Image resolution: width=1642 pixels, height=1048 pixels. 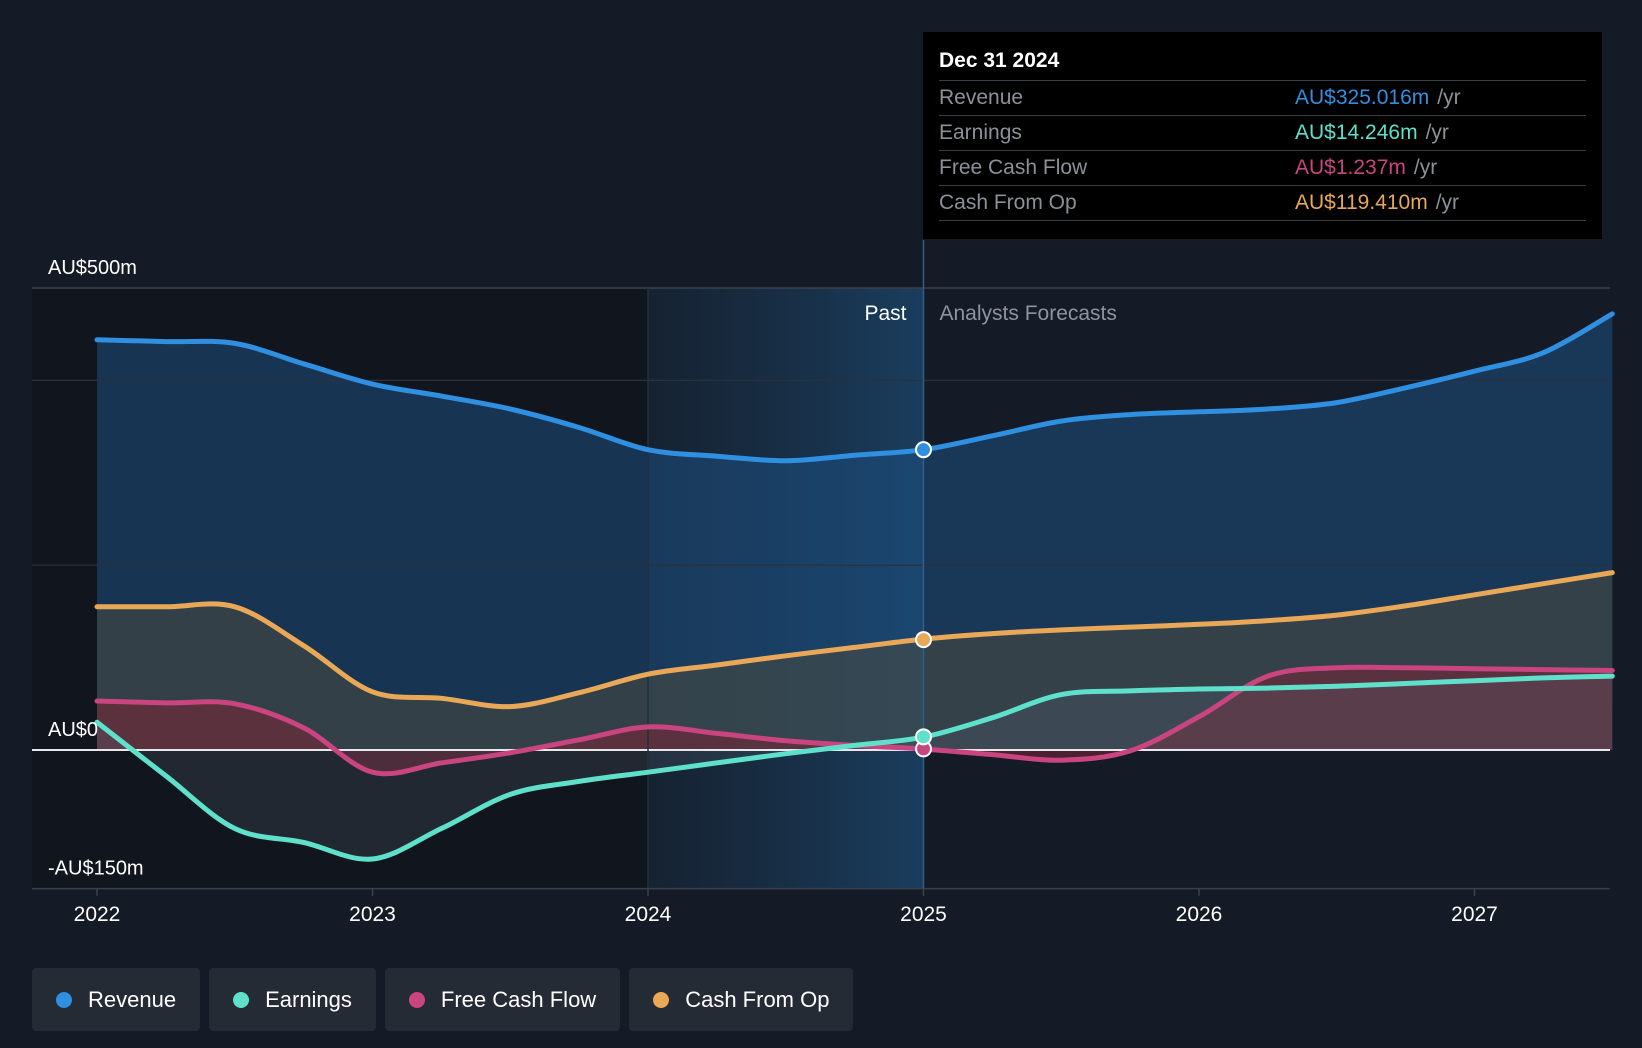 I want to click on tooltip-value: AU$1.237m, so click(x=1350, y=167).